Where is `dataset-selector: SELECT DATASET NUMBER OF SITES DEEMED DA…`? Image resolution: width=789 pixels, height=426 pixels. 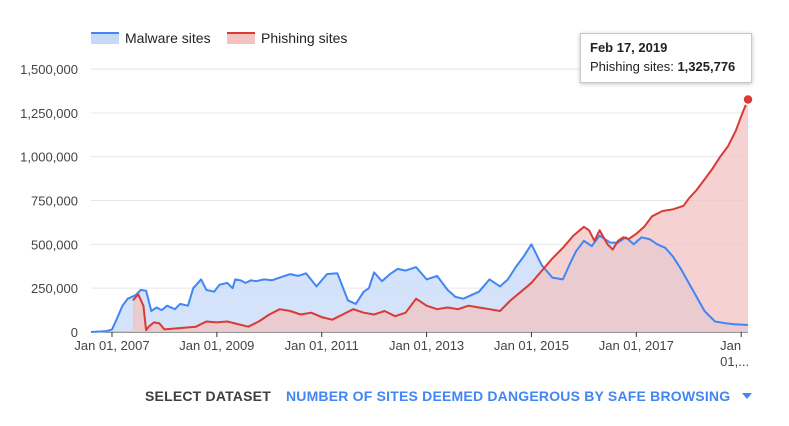 dataset-selector: SELECT DATASET NUMBER OF SITES DEEMED DA… is located at coordinates (449, 396).